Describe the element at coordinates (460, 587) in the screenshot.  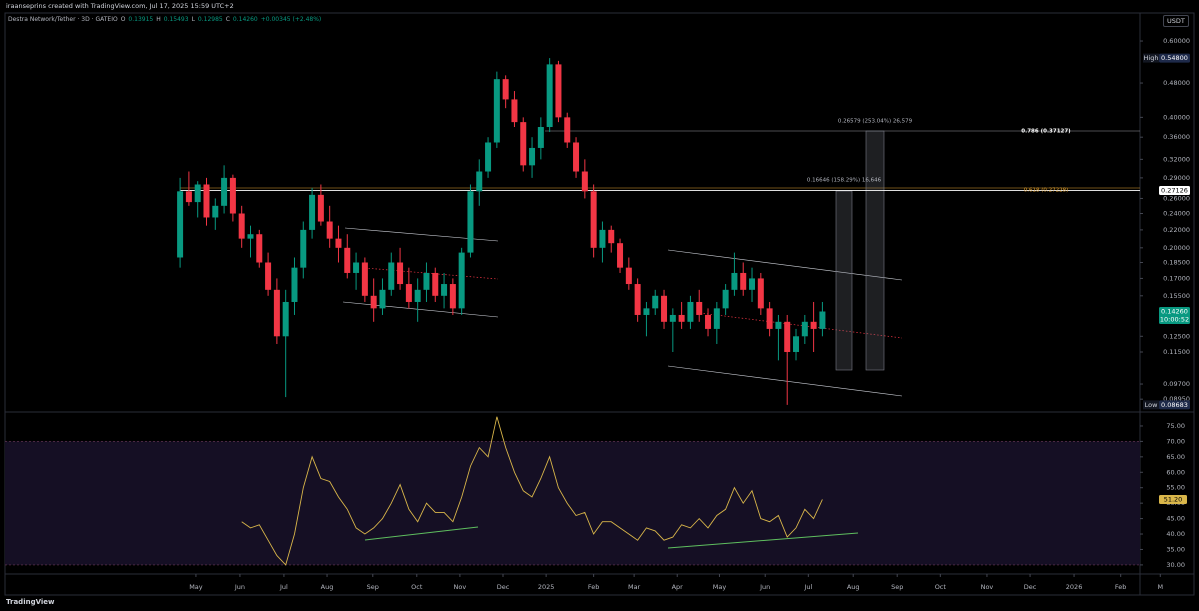
I see `x-tick-label: Nov` at that location.